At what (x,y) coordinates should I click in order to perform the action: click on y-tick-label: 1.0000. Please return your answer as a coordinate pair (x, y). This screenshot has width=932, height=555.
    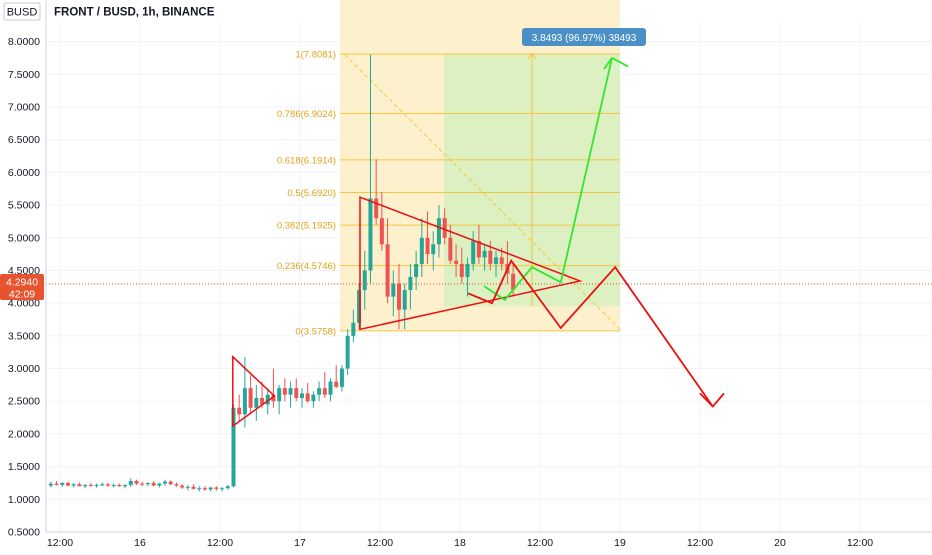
    Looking at the image, I should click on (24, 500).